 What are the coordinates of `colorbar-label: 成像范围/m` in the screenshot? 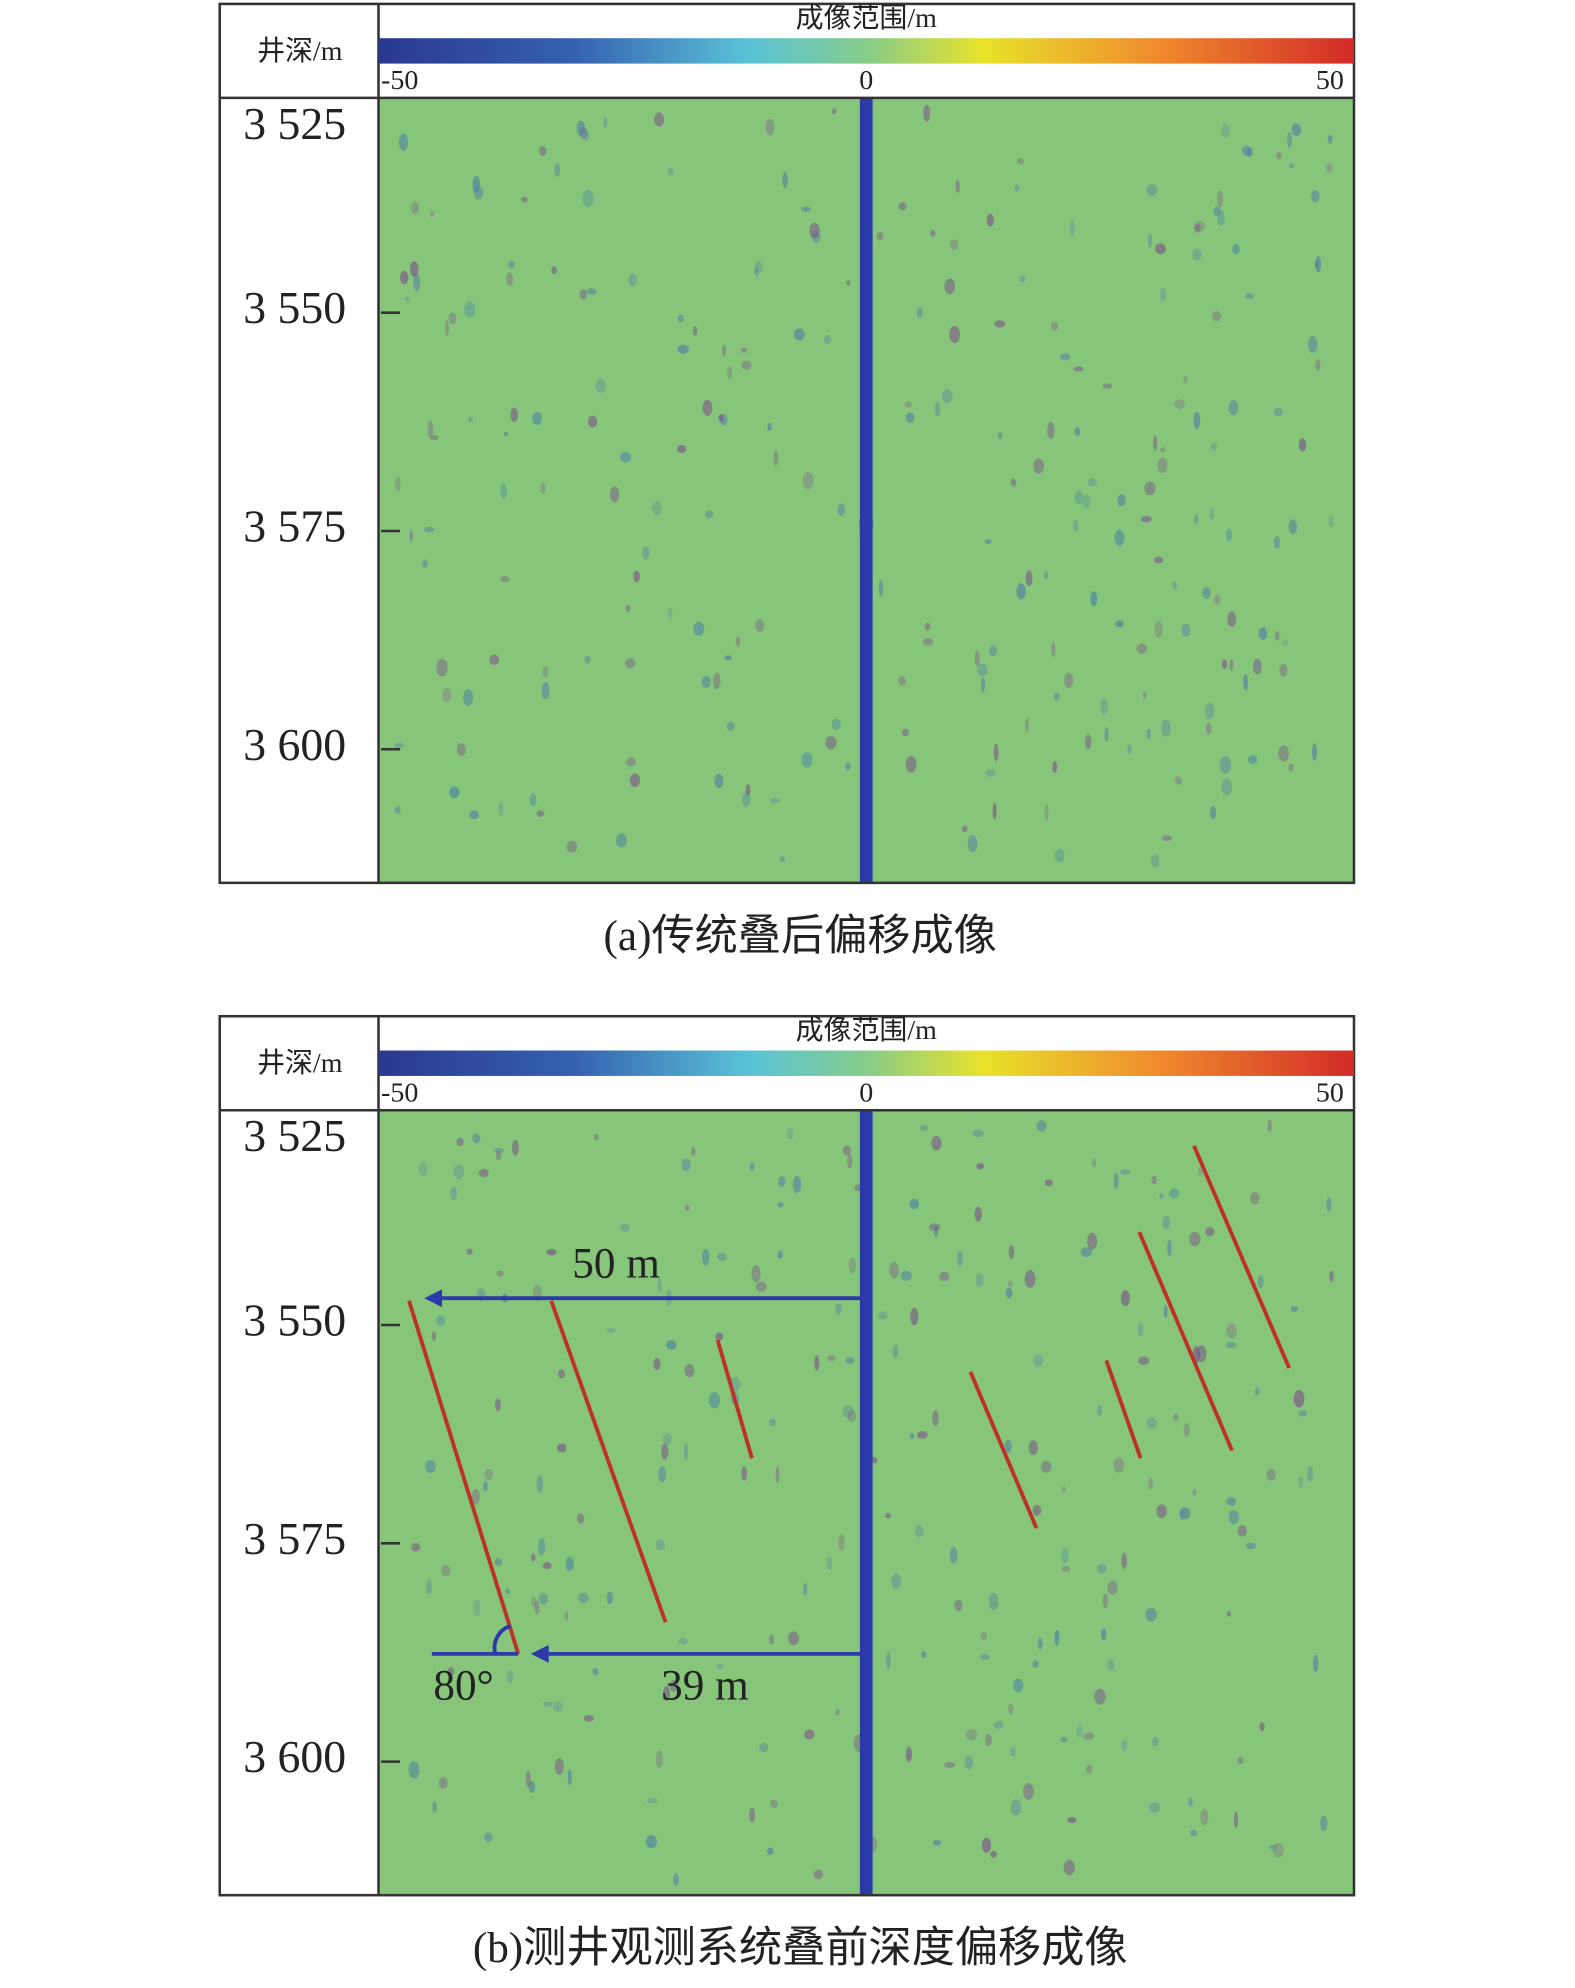 It's located at (867, 1030).